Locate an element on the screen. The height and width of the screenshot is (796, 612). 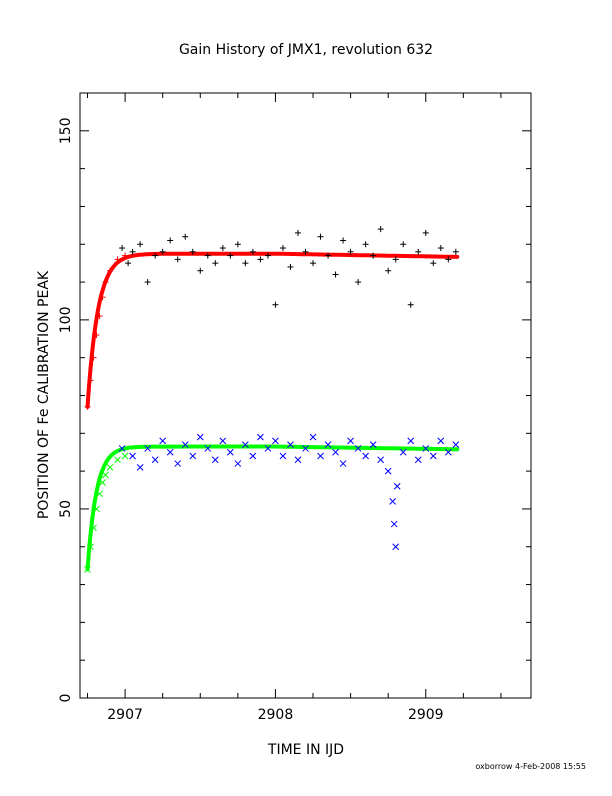
chart-title: Gain History of JMX1, revolution 632 is located at coordinates (306, 50).